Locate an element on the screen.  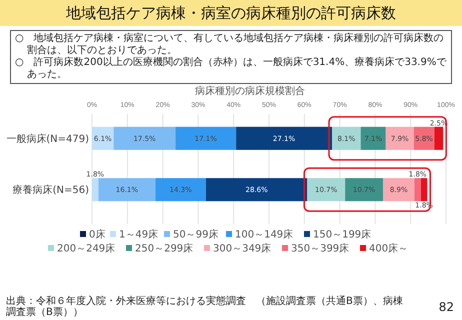
legend-label: 150～199床 is located at coordinates (342, 234).